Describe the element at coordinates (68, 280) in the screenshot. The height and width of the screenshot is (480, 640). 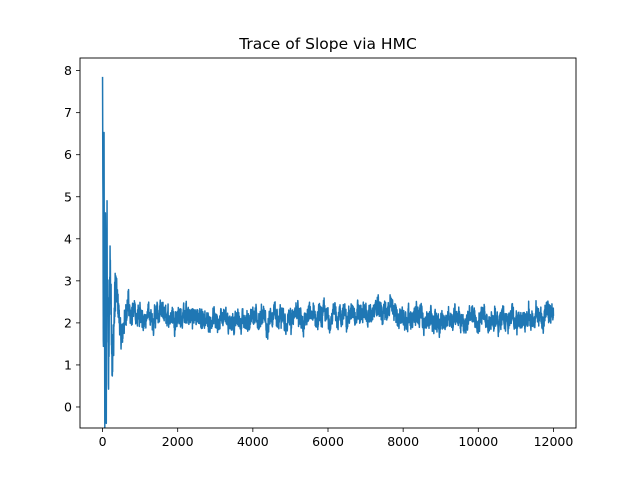
I see `y-tick-label: 3` at that location.